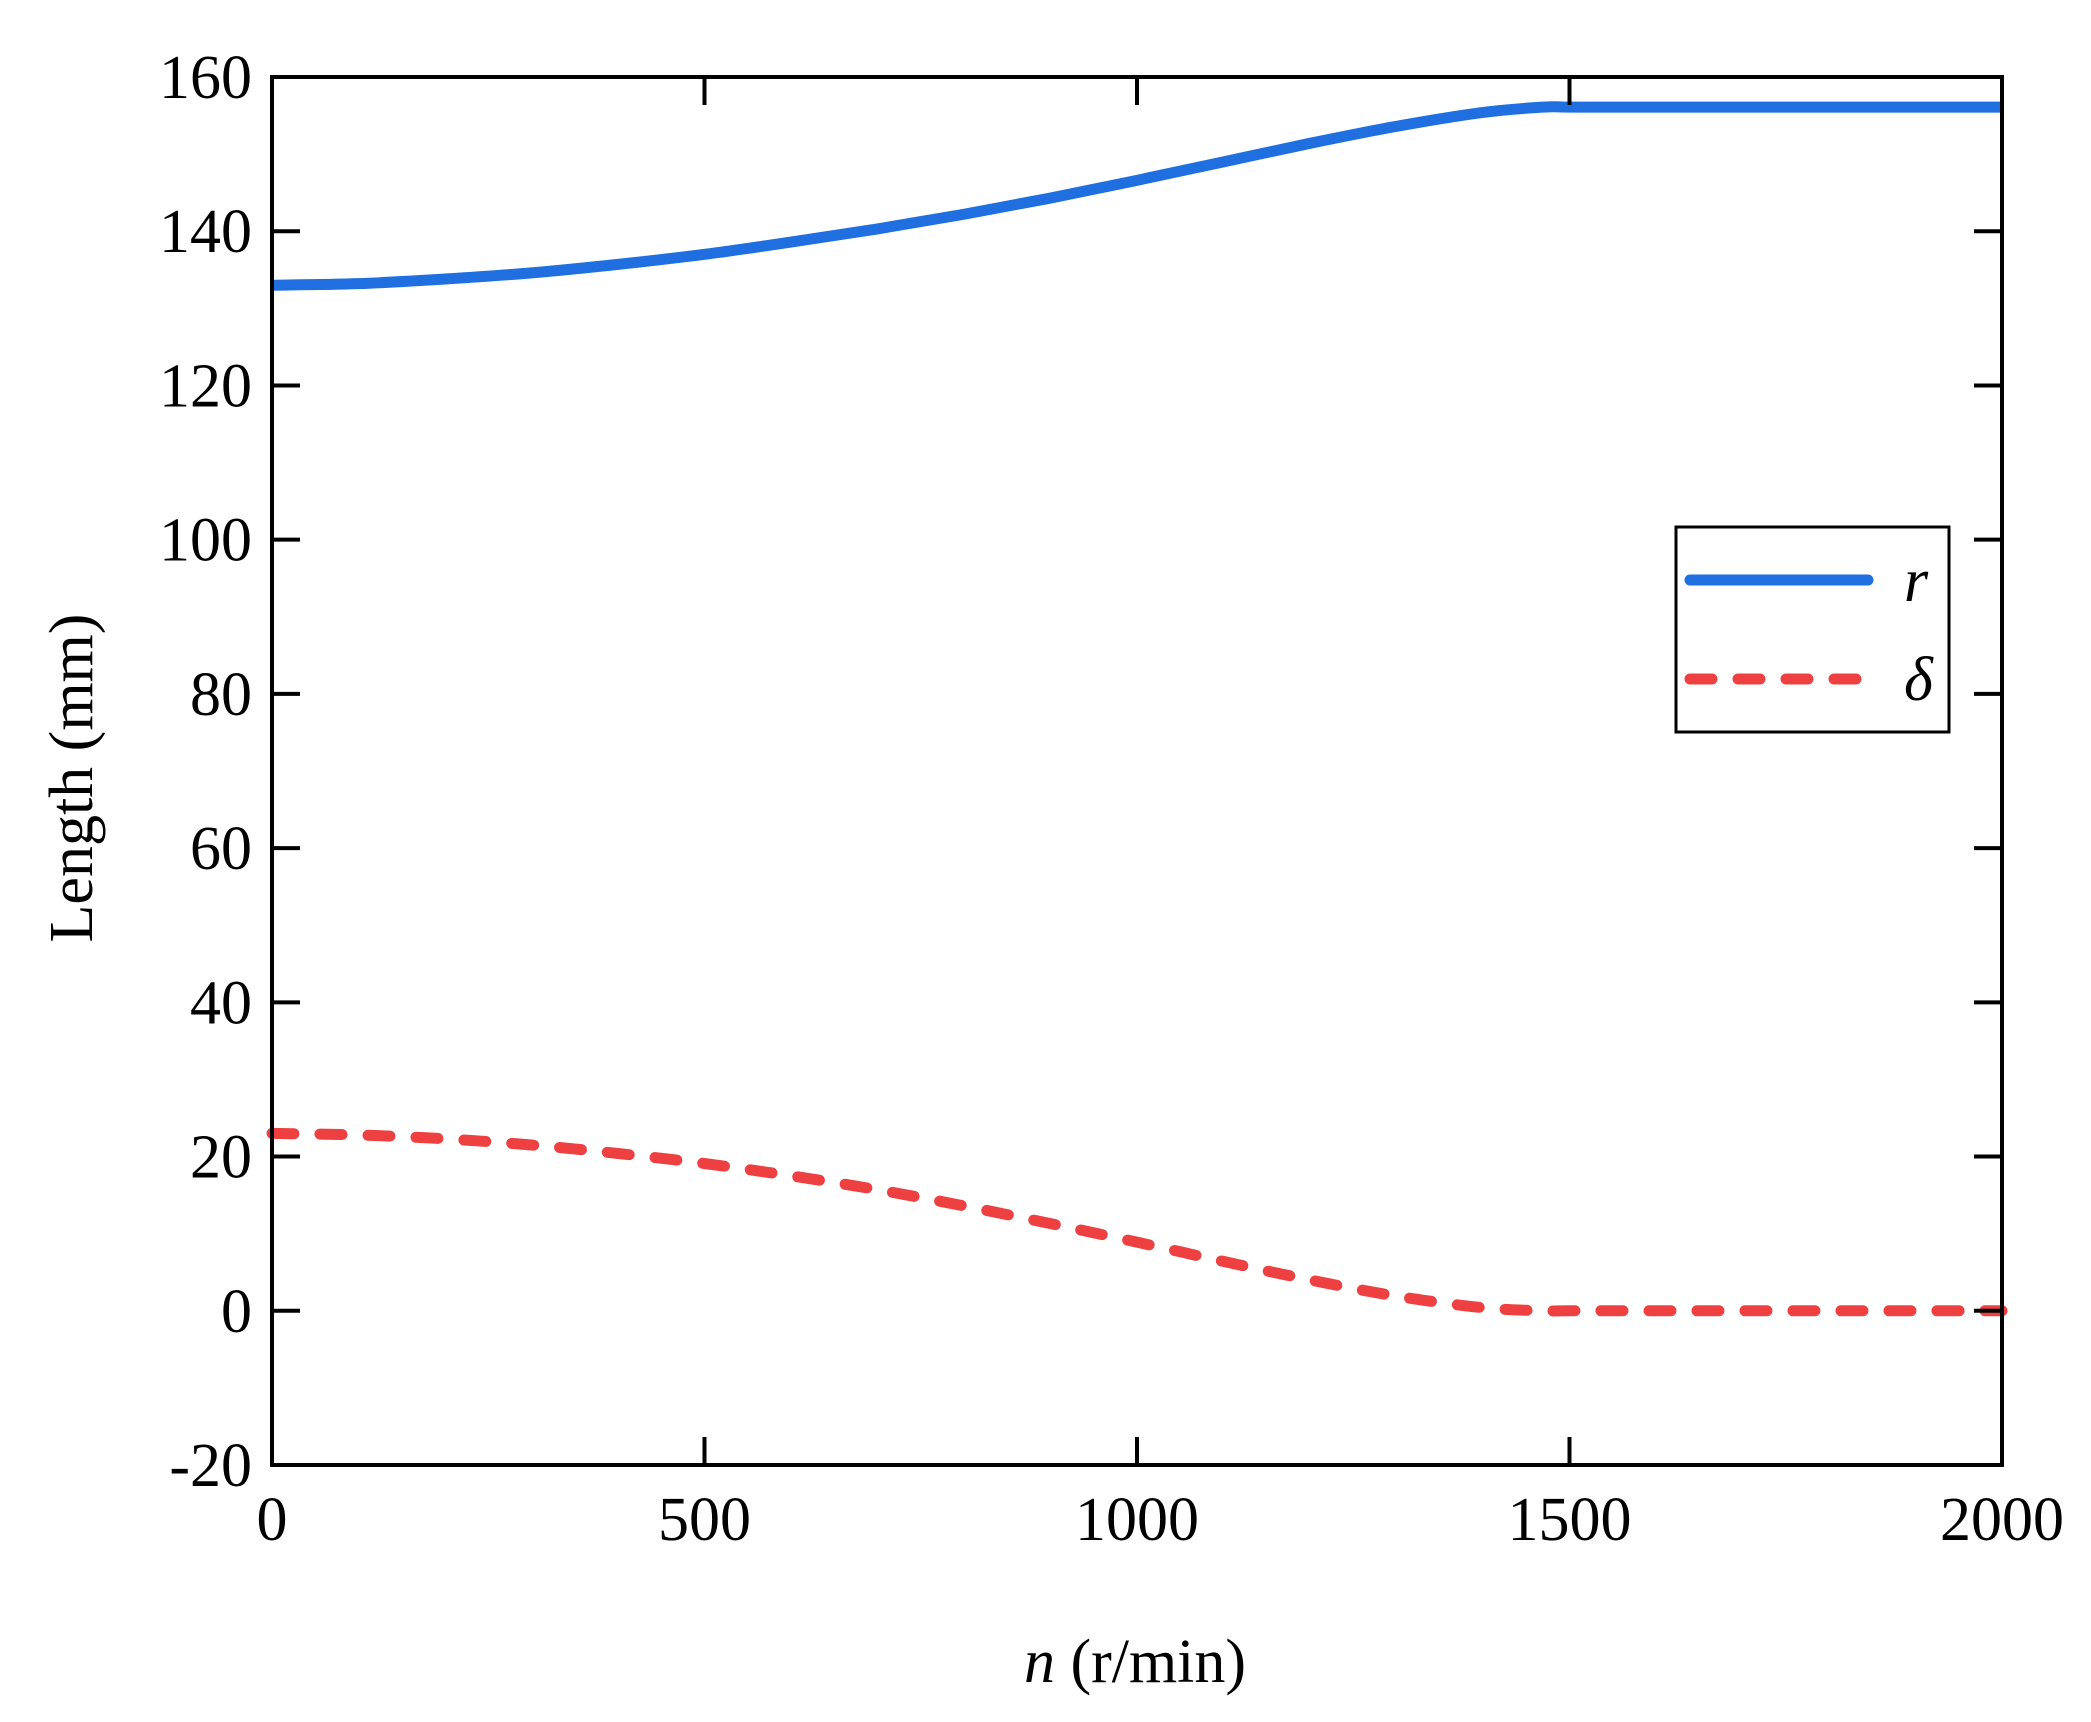  Describe the element at coordinates (205, 232) in the screenshot. I see `y-tick-label-140: 140` at that location.